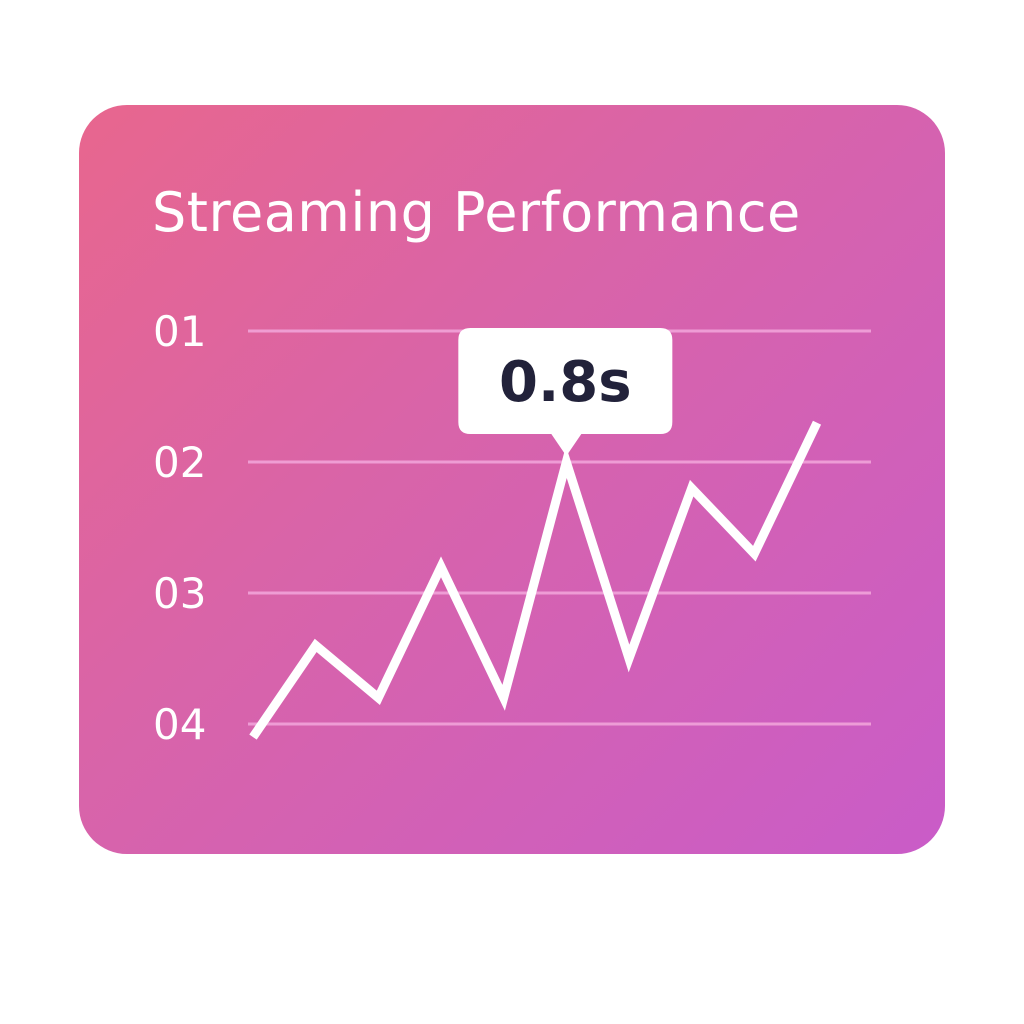 The height and width of the screenshot is (1024, 1024). Describe the element at coordinates (565, 382) in the screenshot. I see `tooltip-value: 0.8s` at that location.